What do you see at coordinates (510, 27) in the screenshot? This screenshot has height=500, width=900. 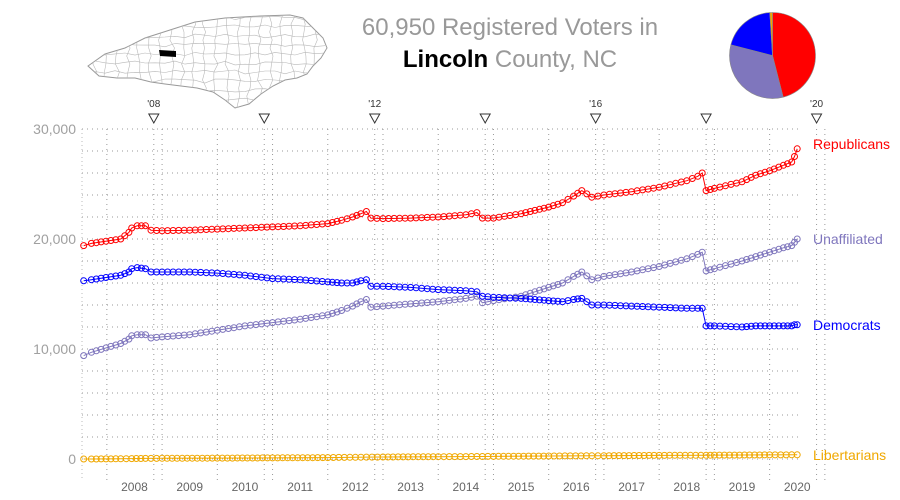 I see `title-line-1: 60,950 Registered Voters in` at bounding box center [510, 27].